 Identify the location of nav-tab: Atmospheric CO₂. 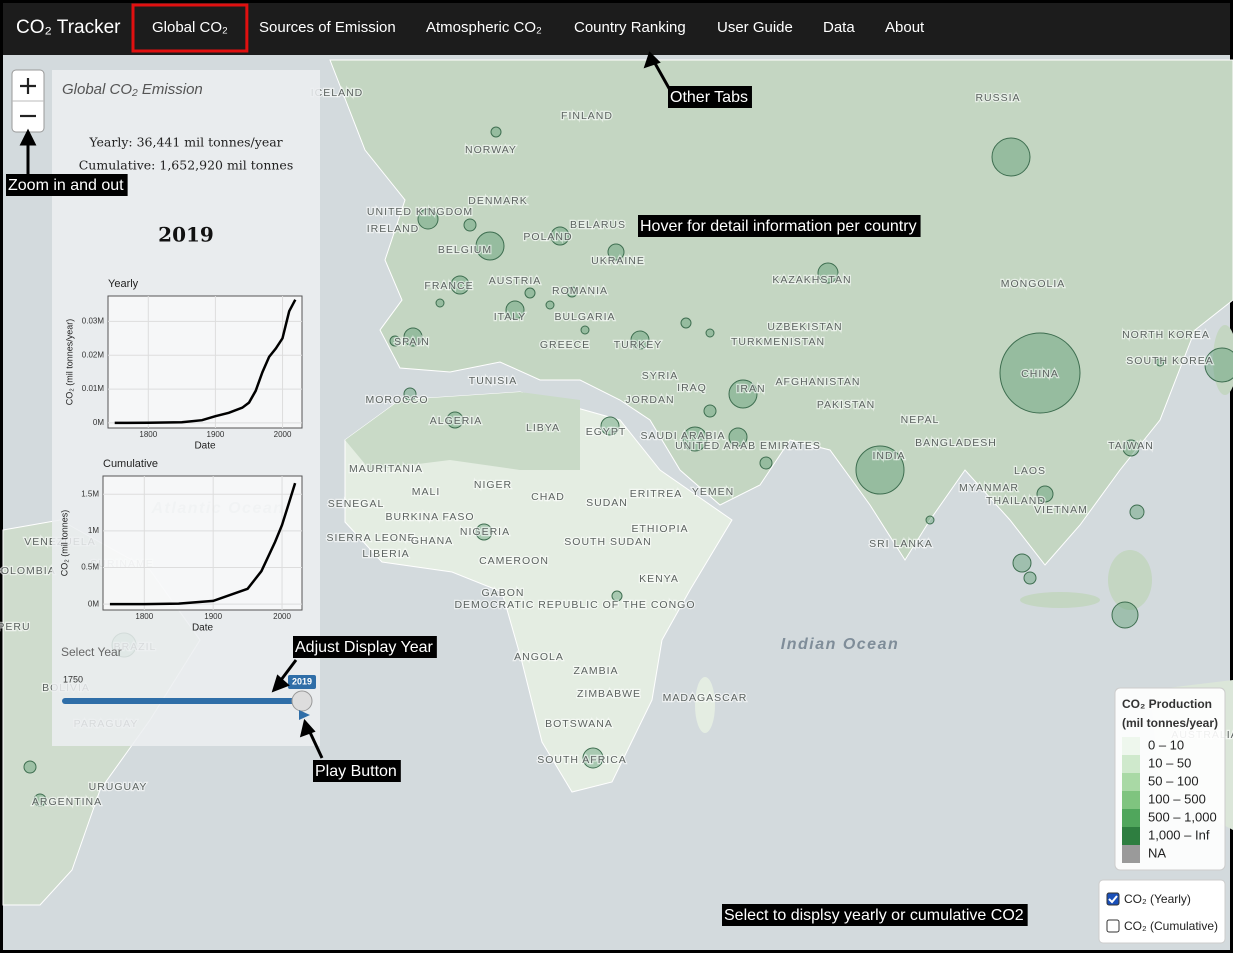
(484, 27).